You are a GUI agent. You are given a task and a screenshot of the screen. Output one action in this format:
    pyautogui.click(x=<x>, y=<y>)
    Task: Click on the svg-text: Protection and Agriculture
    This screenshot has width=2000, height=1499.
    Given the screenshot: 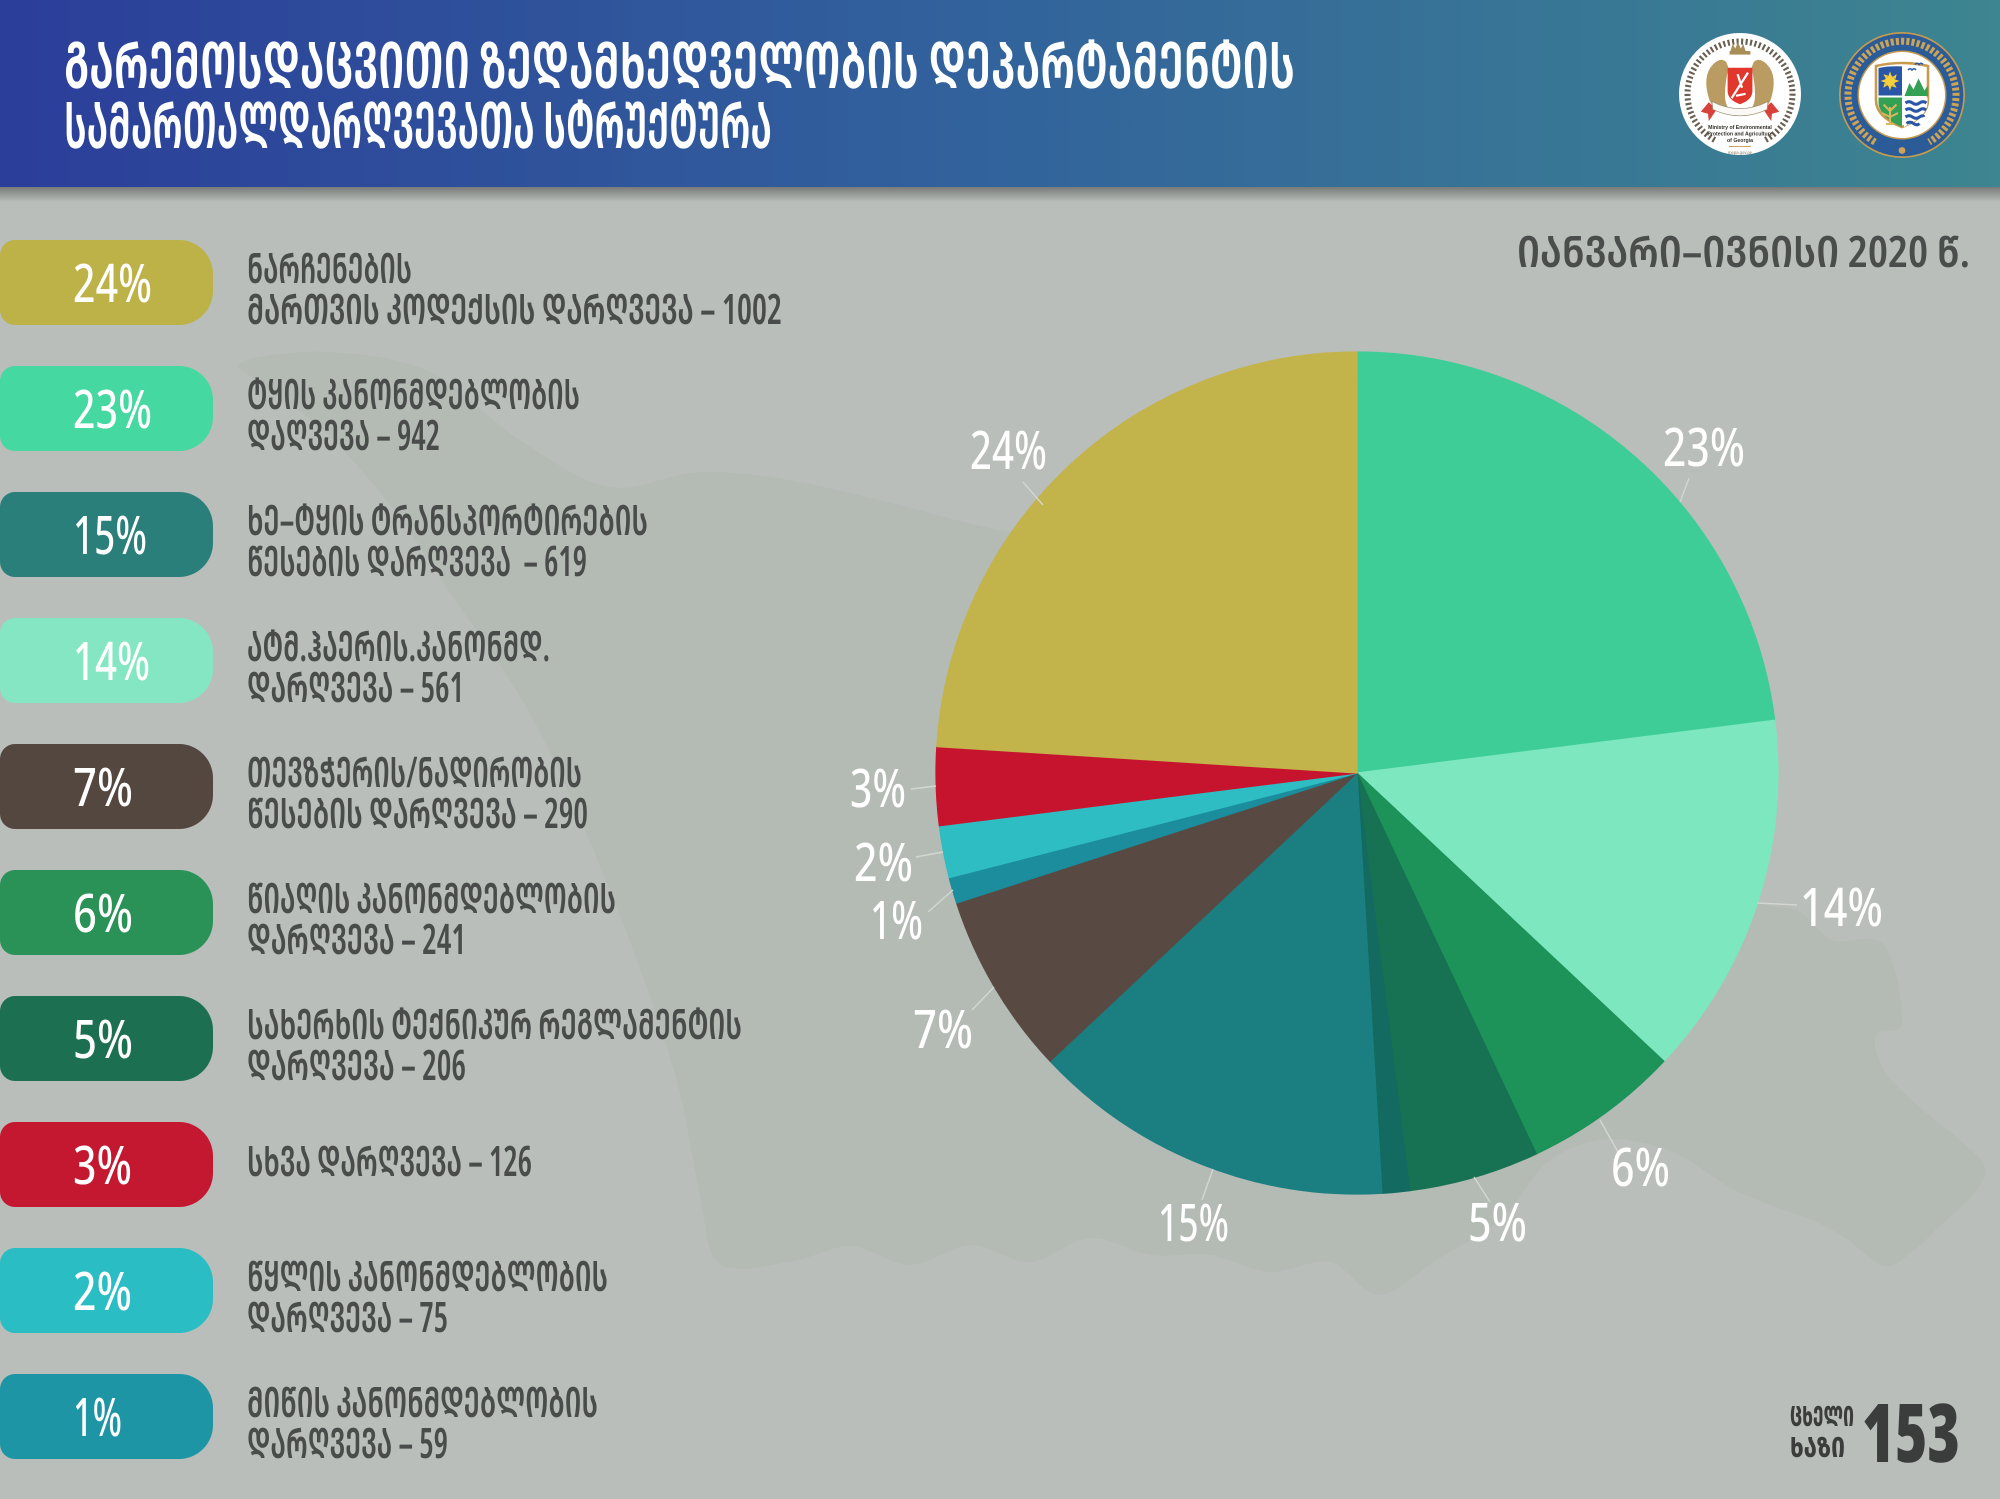 What is the action you would take?
    pyautogui.click(x=1739, y=135)
    